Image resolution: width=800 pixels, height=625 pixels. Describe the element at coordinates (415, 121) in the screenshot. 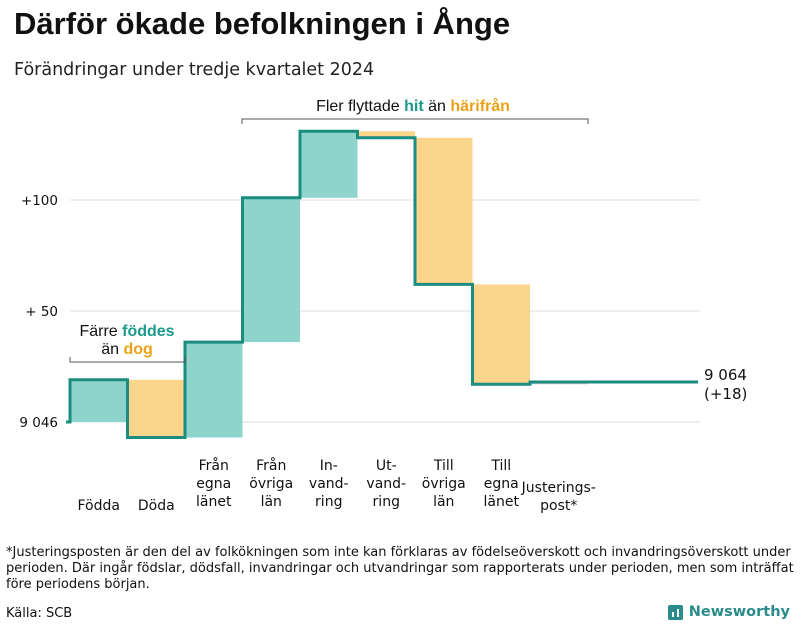

I see `migration-bracket` at that location.